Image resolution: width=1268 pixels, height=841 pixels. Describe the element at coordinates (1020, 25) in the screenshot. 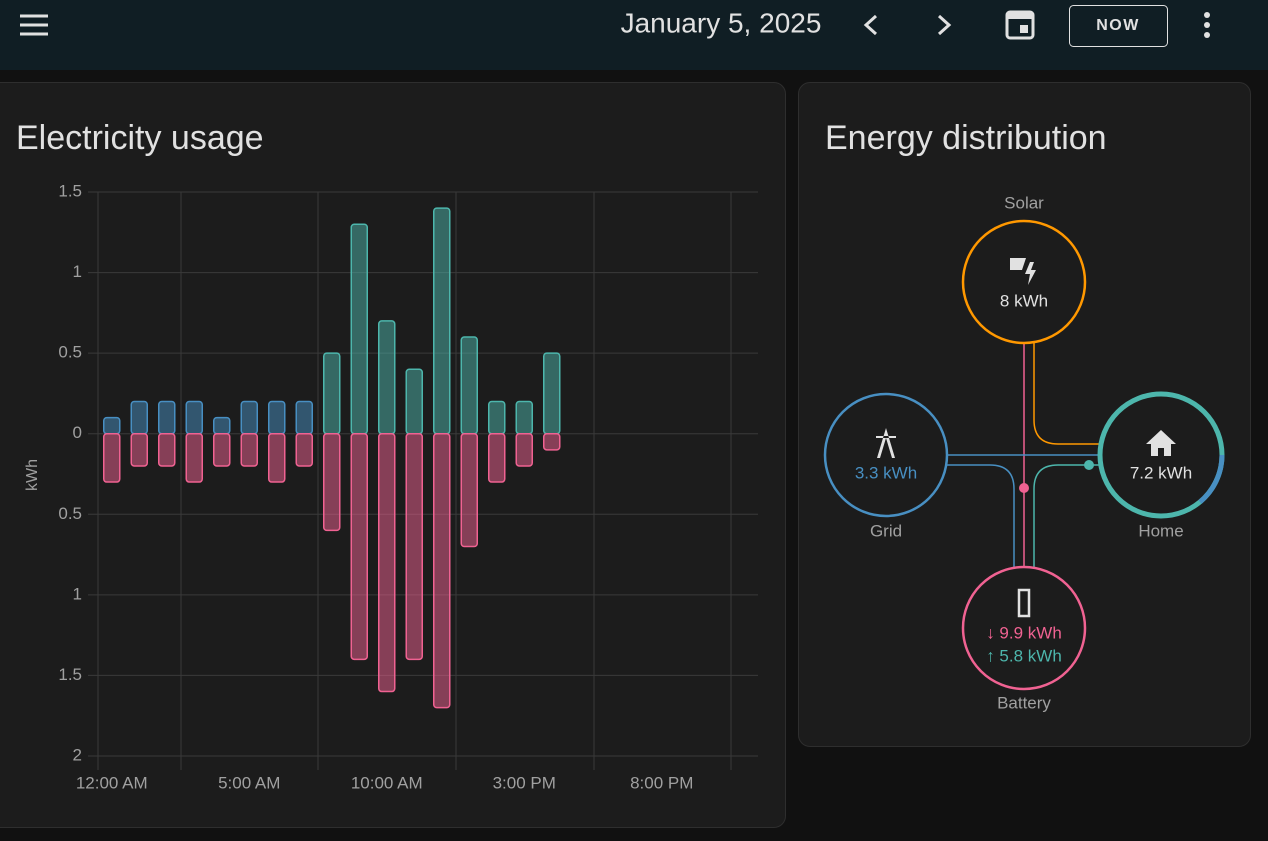

I see `calendar-button` at that location.